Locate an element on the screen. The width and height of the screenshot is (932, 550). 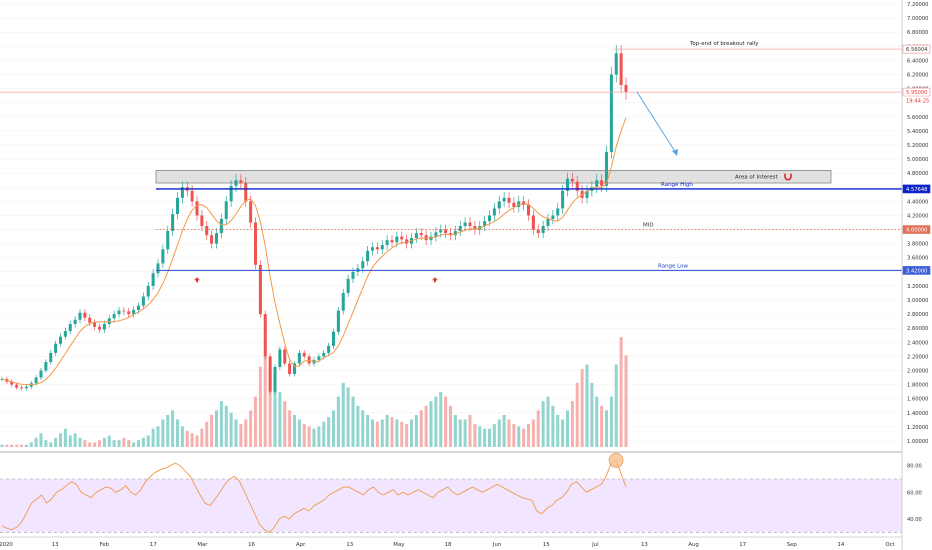
top-end-label: Top-end of breakout rally is located at coordinates (724, 44).